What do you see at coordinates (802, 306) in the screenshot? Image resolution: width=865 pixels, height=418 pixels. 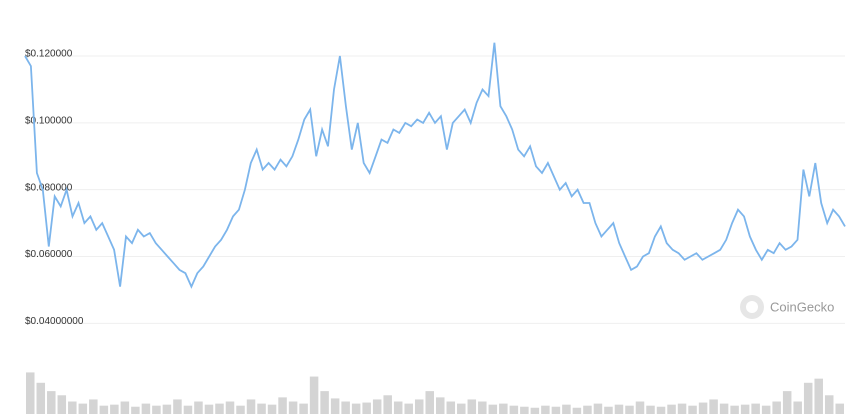 I see `watermark: CoinGecko` at bounding box center [802, 306].